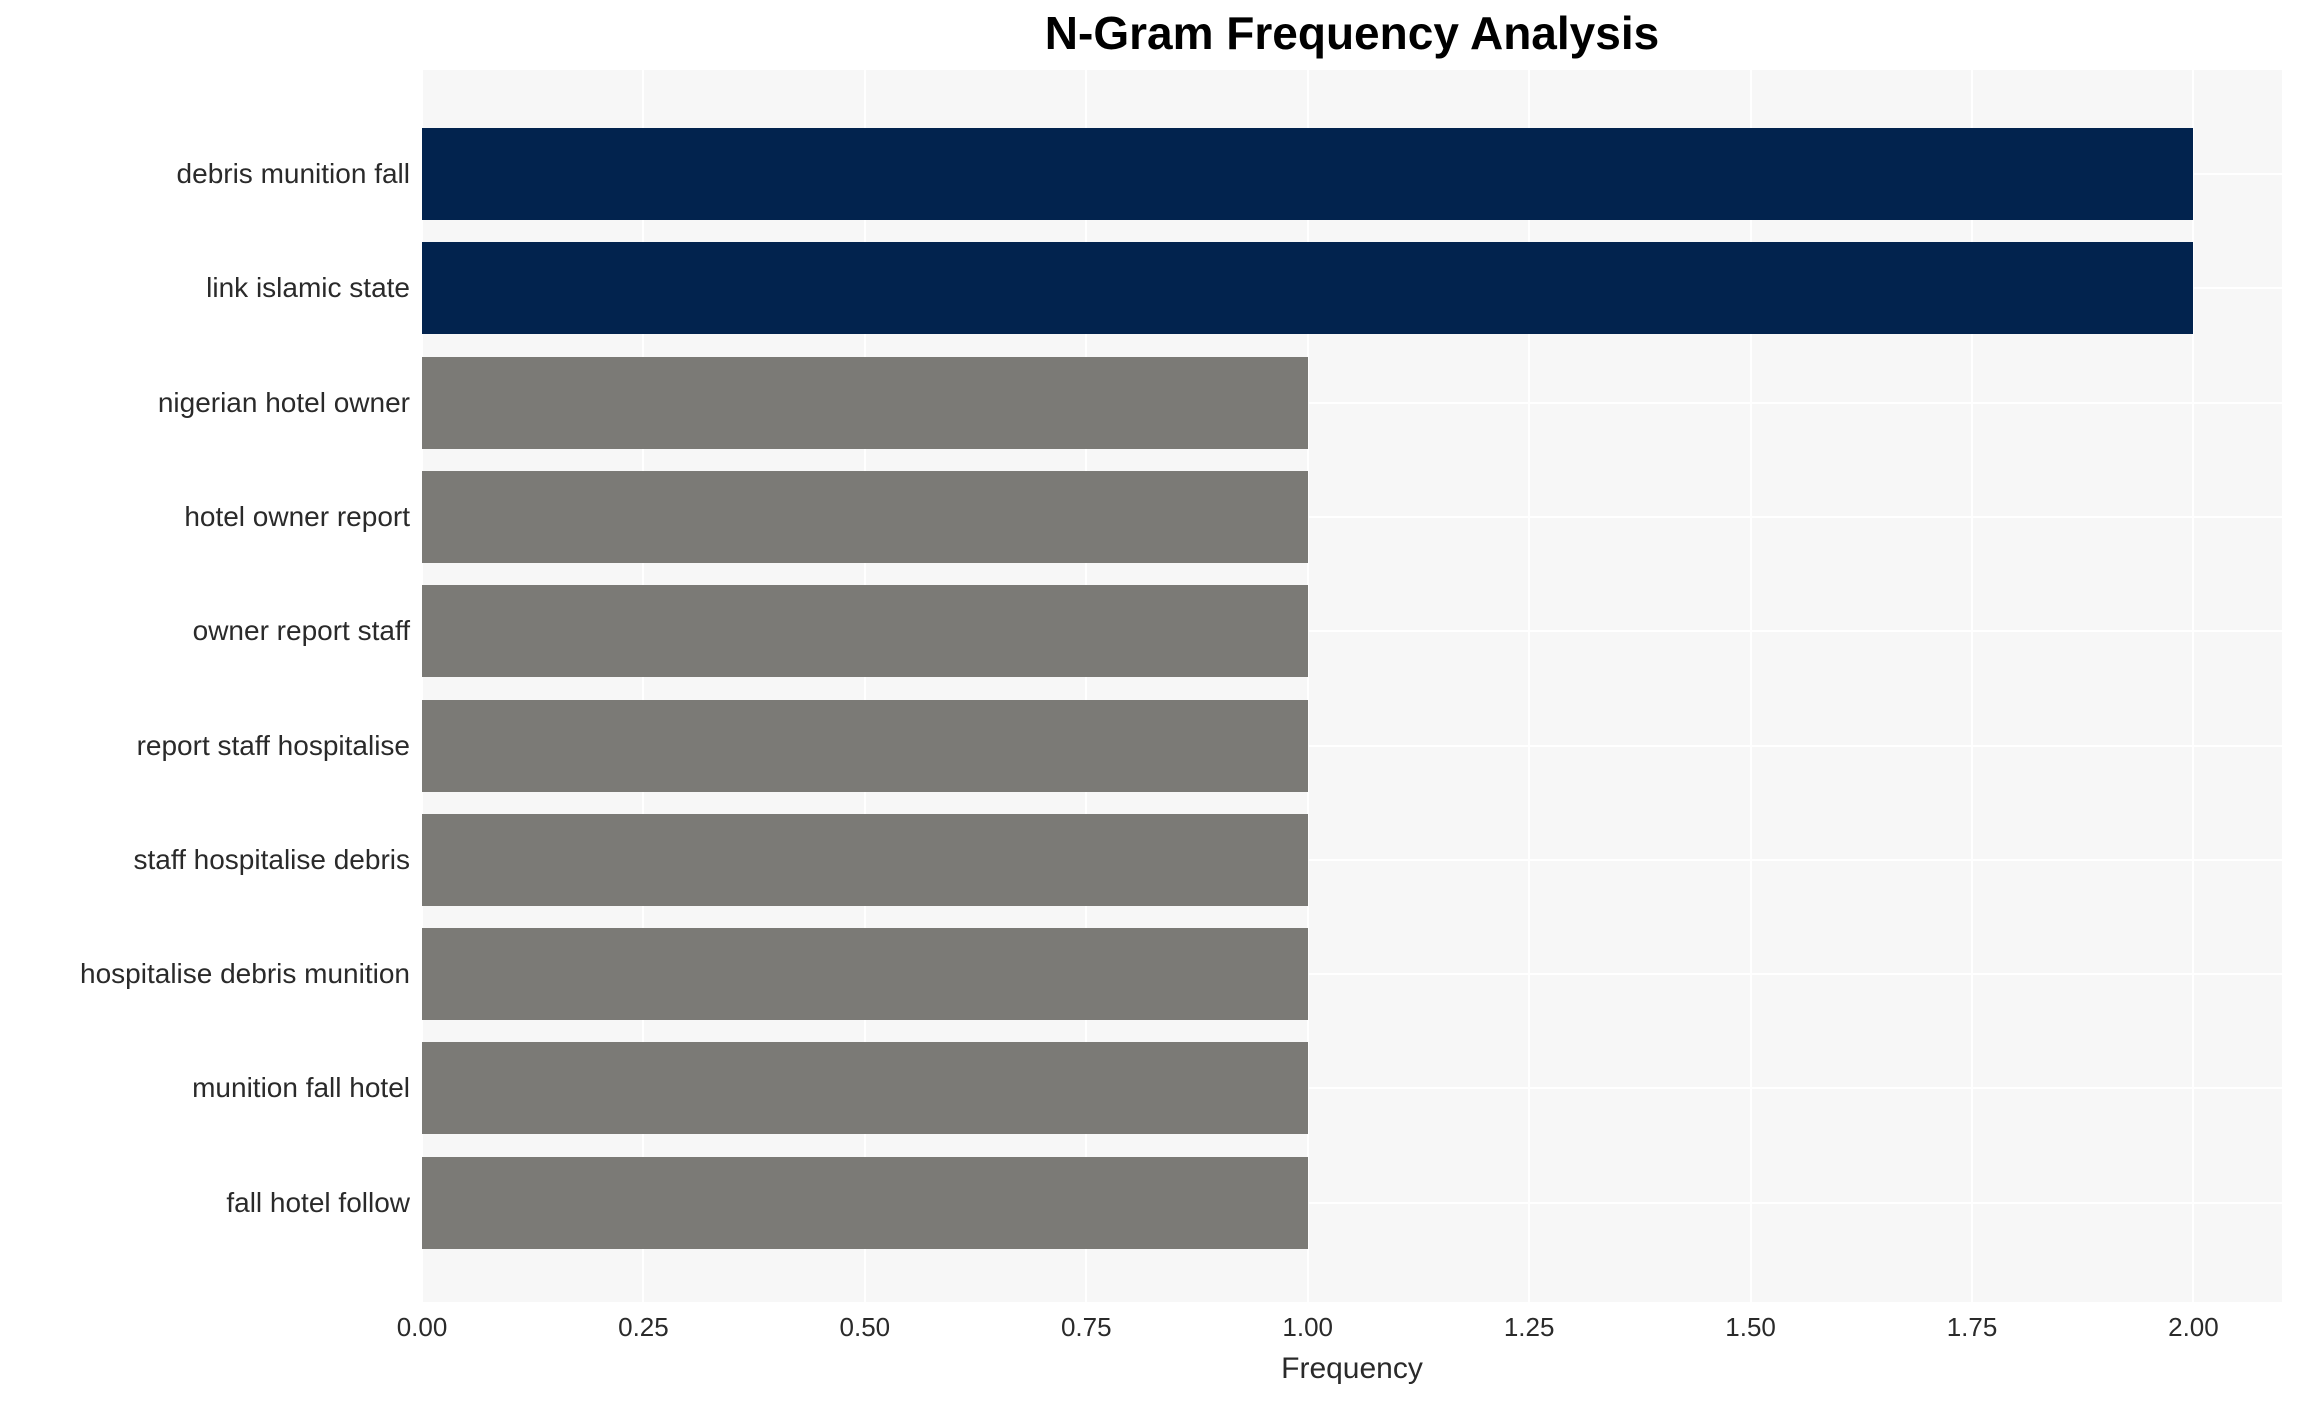  I want to click on y-tick-label: report staff hospitalise, so click(273, 745).